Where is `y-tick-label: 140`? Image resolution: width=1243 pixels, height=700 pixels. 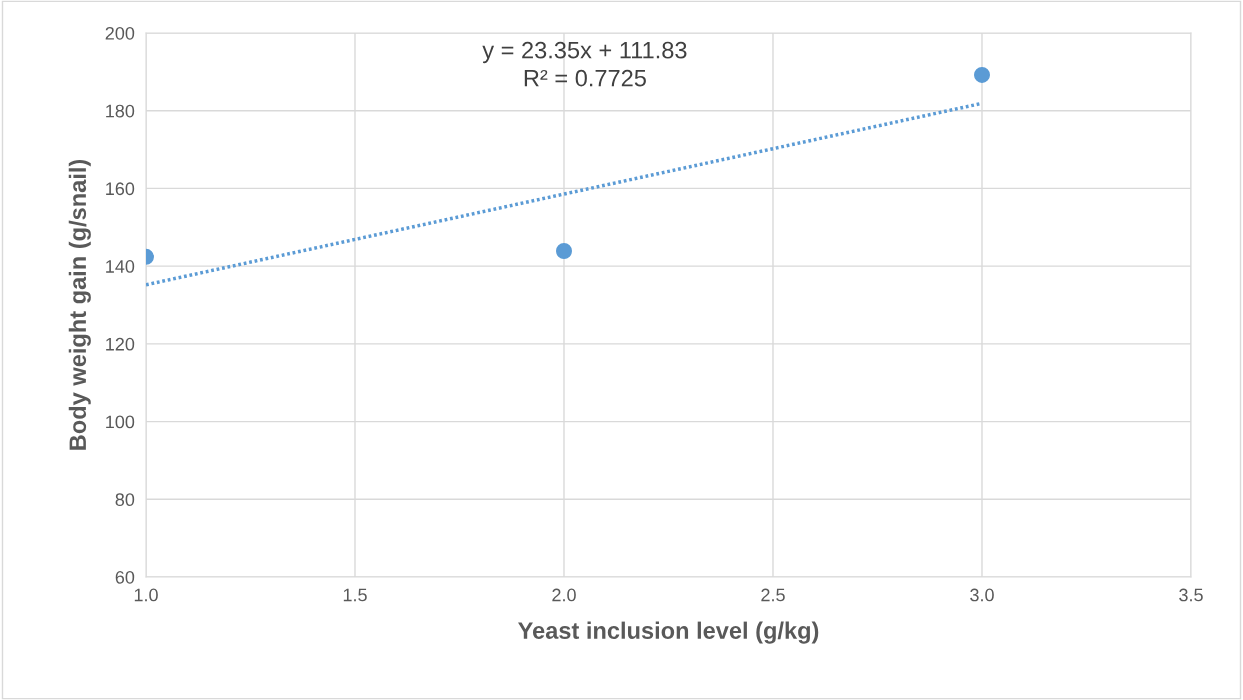 y-tick-label: 140 is located at coordinates (120, 266).